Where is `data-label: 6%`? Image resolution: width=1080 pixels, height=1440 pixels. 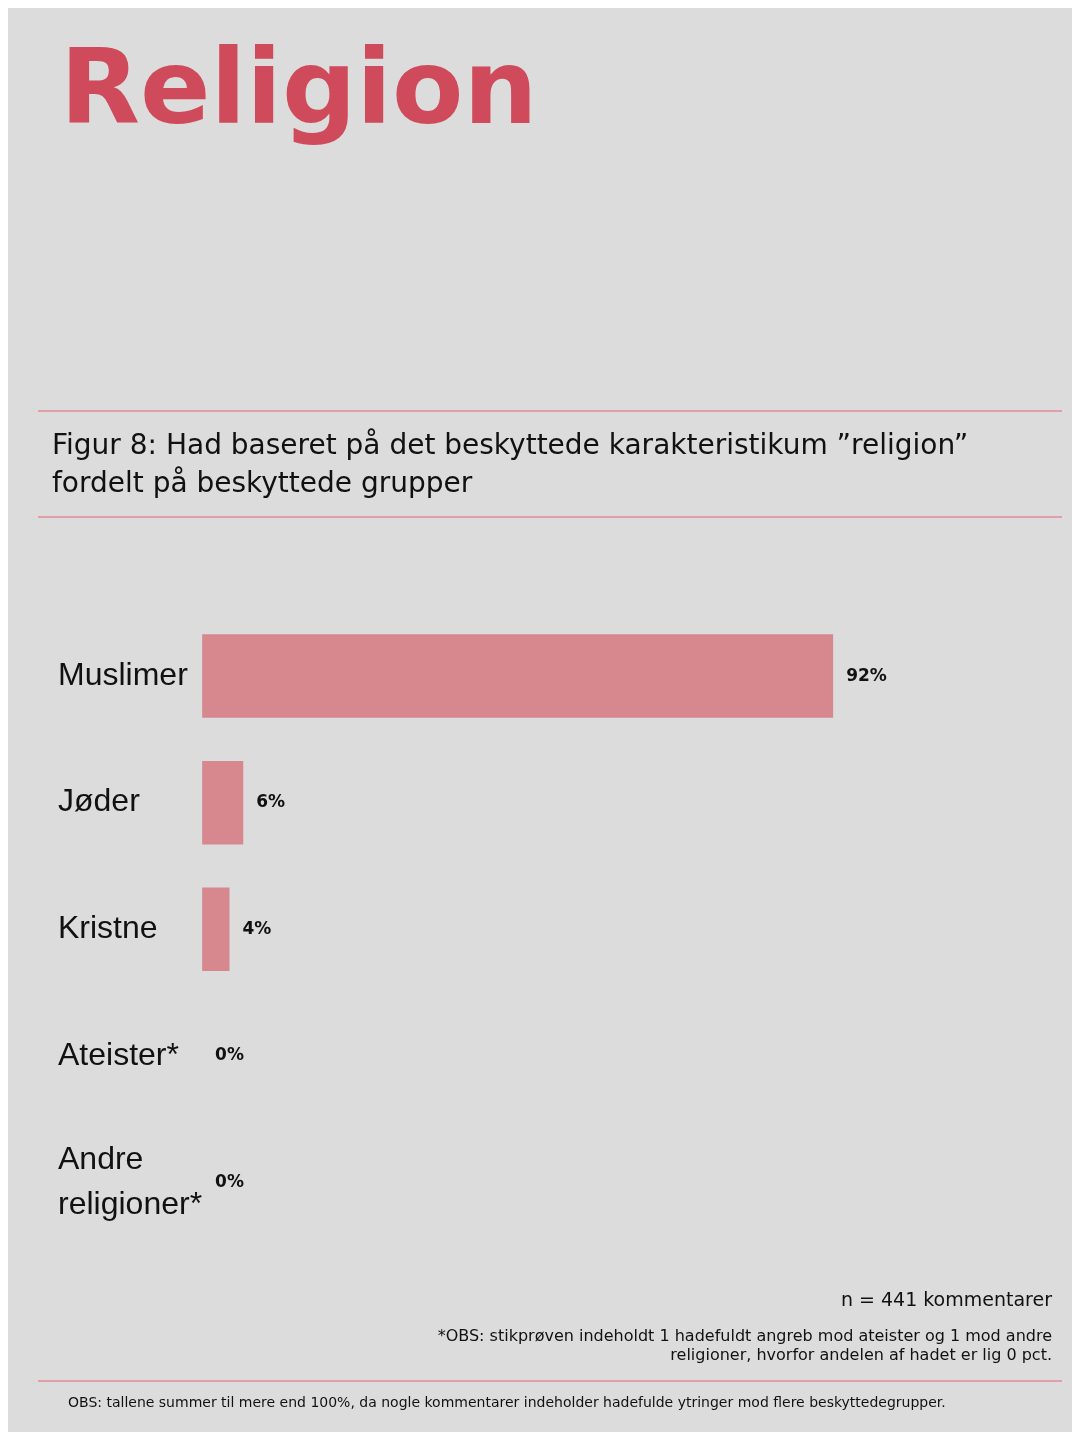 data-label: 6% is located at coordinates (271, 800).